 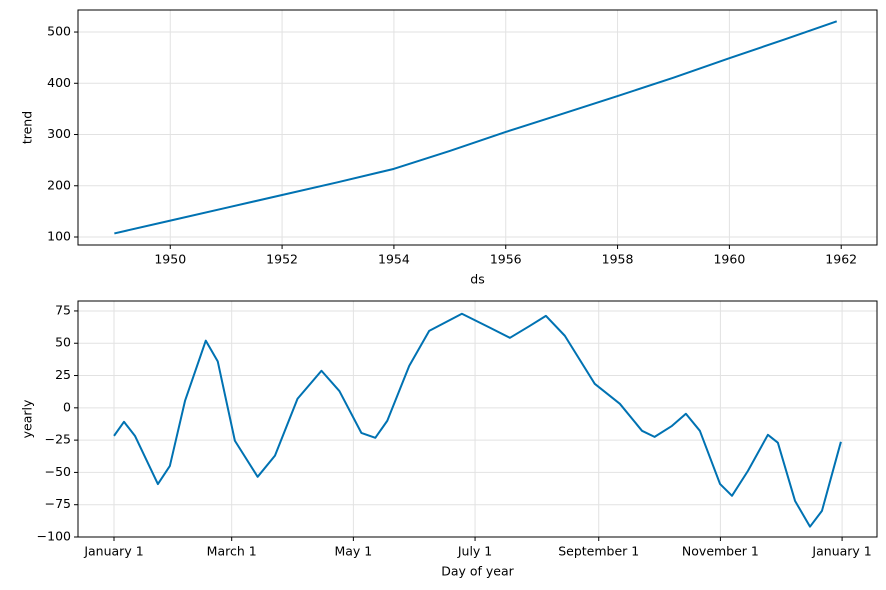 What do you see at coordinates (598, 551) in the screenshot?
I see `x-tick-label: September 1` at bounding box center [598, 551].